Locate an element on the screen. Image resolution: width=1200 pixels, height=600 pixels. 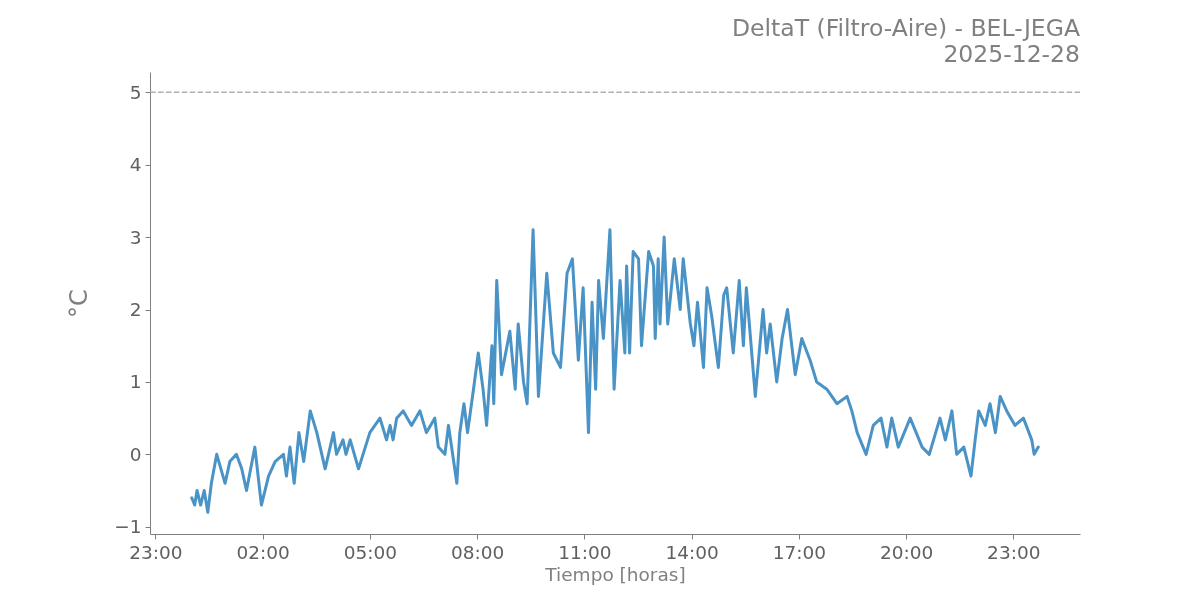
y-tick-label: 2 is located at coordinates (135, 310).